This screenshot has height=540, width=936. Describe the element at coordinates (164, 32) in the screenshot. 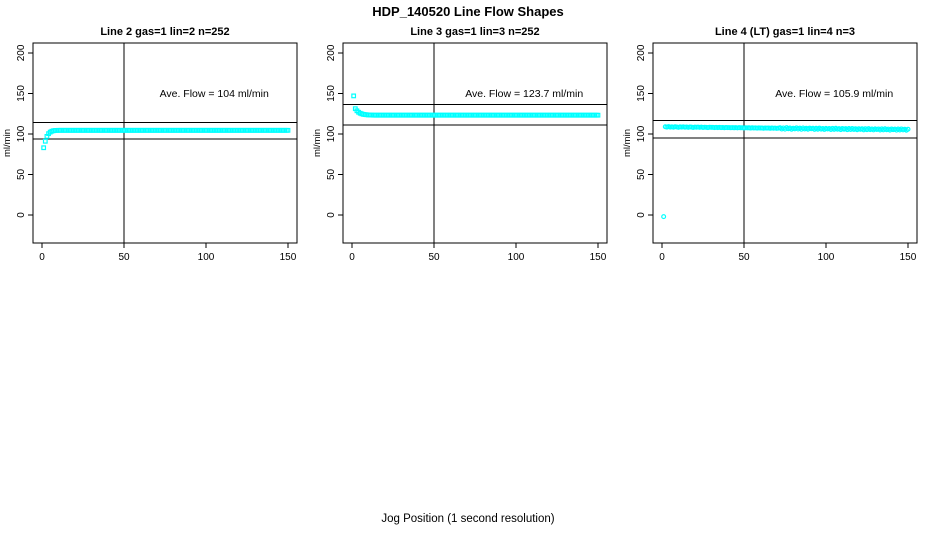

I see `panel-title: Line 2 gas=1 lin=2 n=252` at that location.